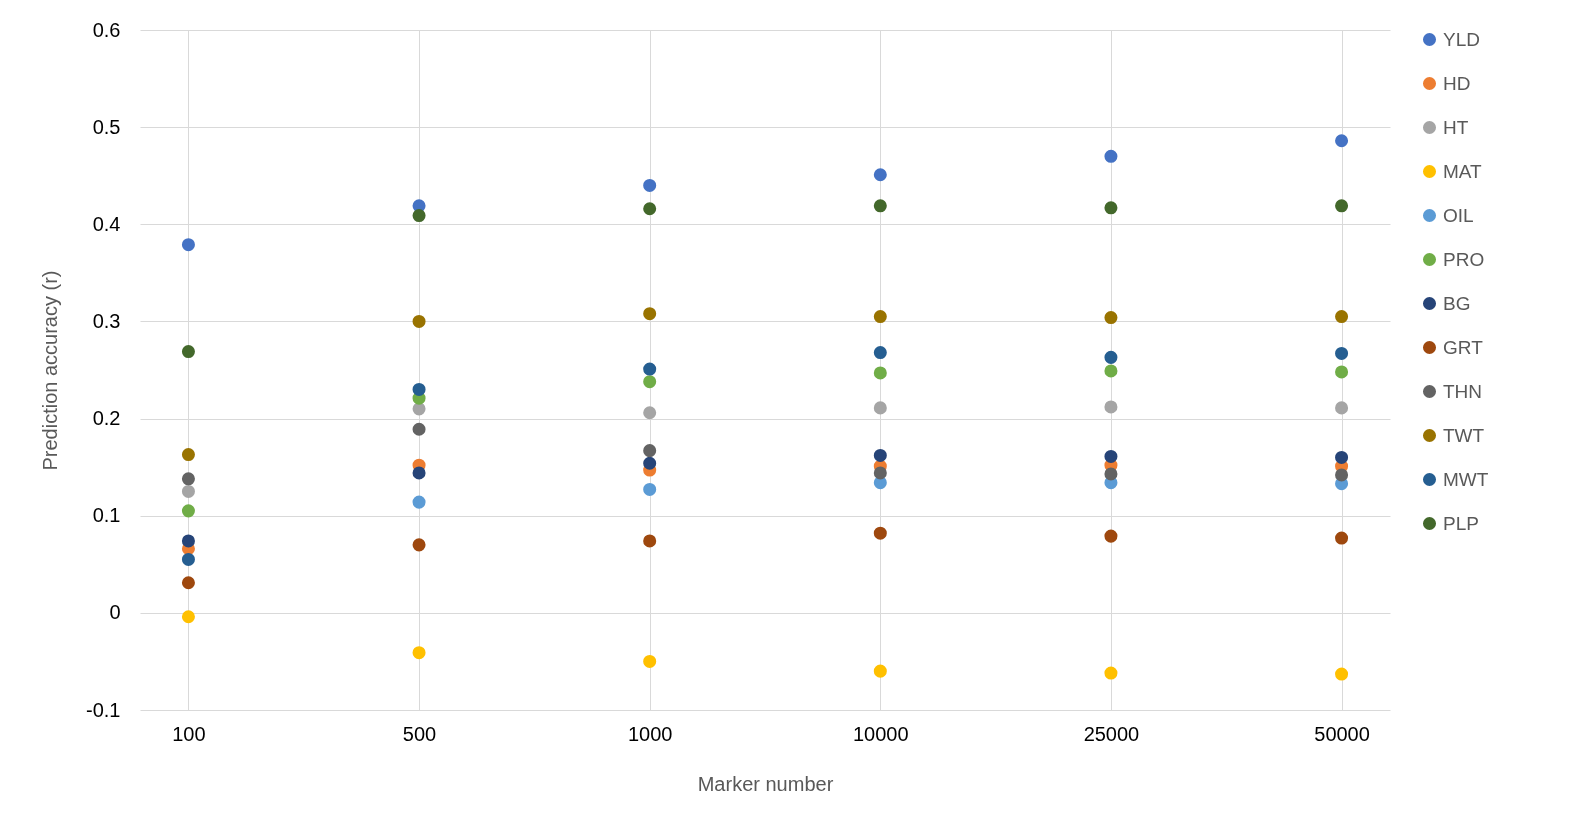  I want to click on y-tick-label: 0.3, so click(106, 320).